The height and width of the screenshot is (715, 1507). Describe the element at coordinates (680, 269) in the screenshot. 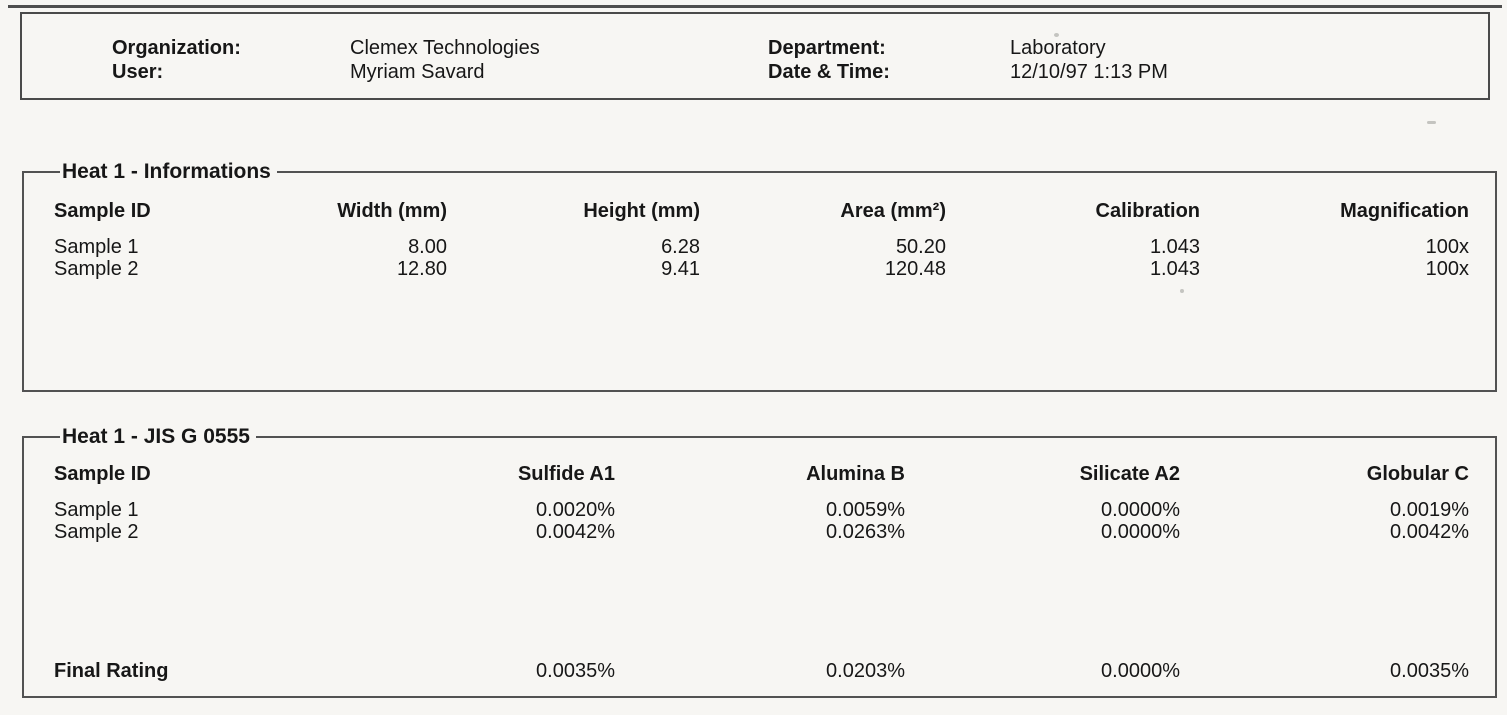

I see `cell: 9.41` at that location.